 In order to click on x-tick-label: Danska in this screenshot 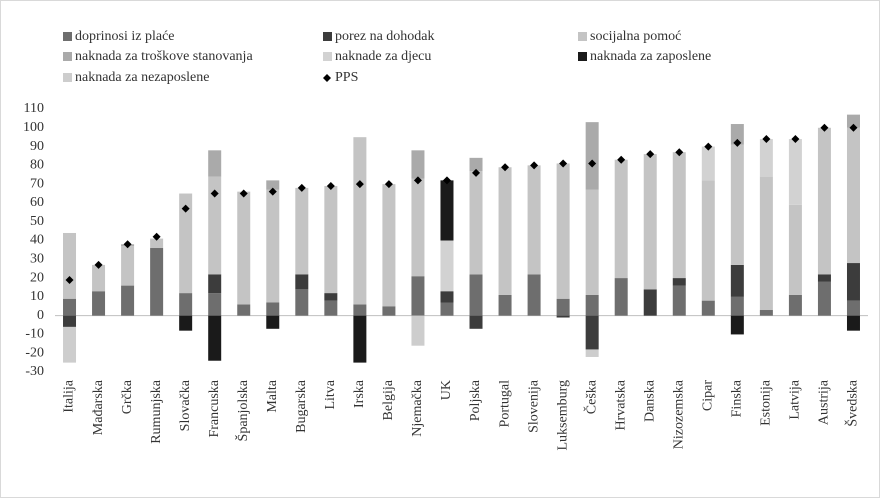, I will do `click(649, 400)`.